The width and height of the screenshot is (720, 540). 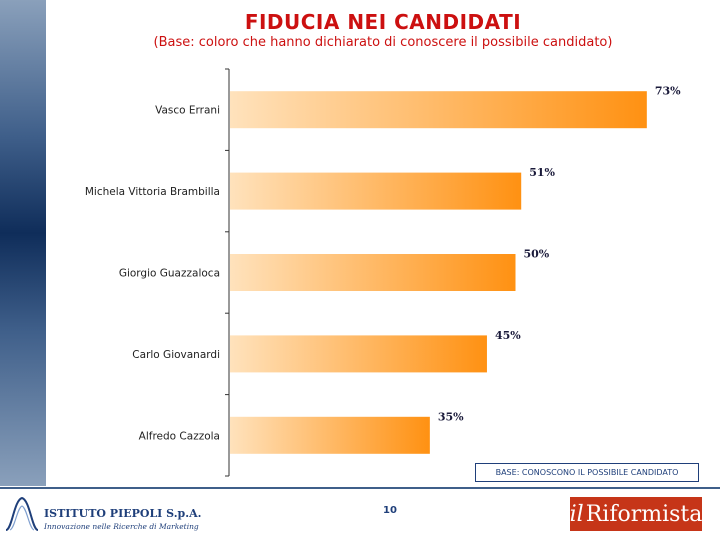 What do you see at coordinates (451, 416) in the screenshot?
I see `data-label: 35%` at bounding box center [451, 416].